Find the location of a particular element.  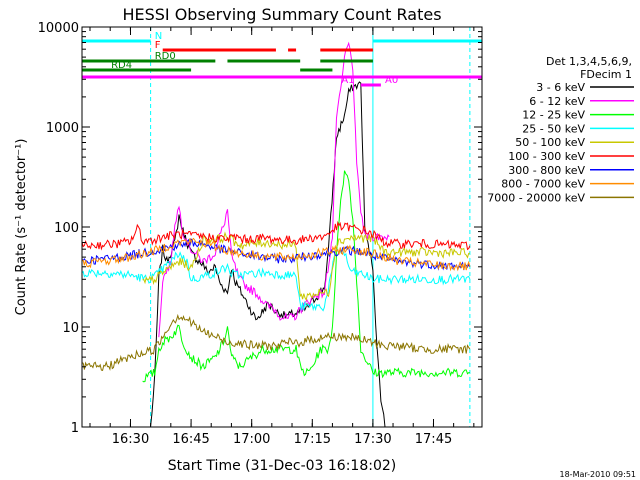

x-tick-label-3: 17:15 is located at coordinates (312, 439).